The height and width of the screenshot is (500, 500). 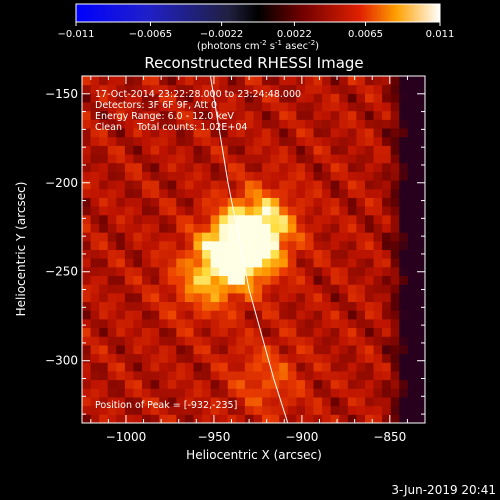 What do you see at coordinates (221, 34) in the screenshot?
I see `colorbar-tick-label: −0.0022` at bounding box center [221, 34].